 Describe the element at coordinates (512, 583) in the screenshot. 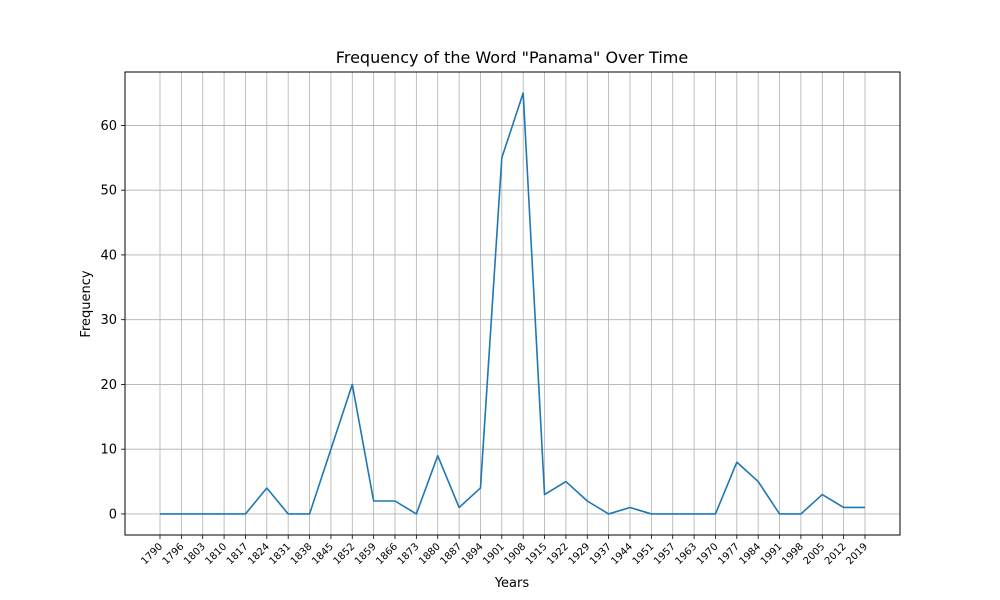

I see `x-axis-label: Years` at that location.